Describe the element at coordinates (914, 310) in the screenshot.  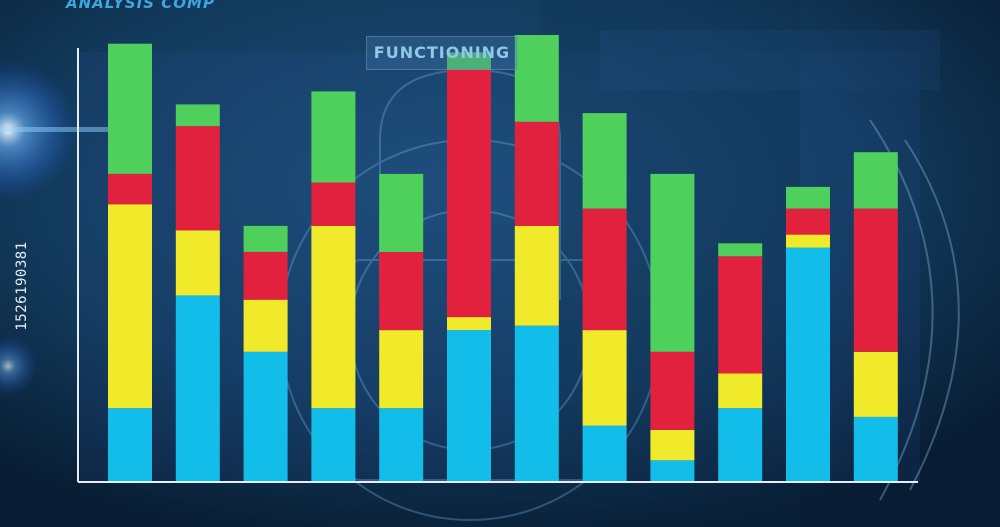
I see `hud-arc` at that location.